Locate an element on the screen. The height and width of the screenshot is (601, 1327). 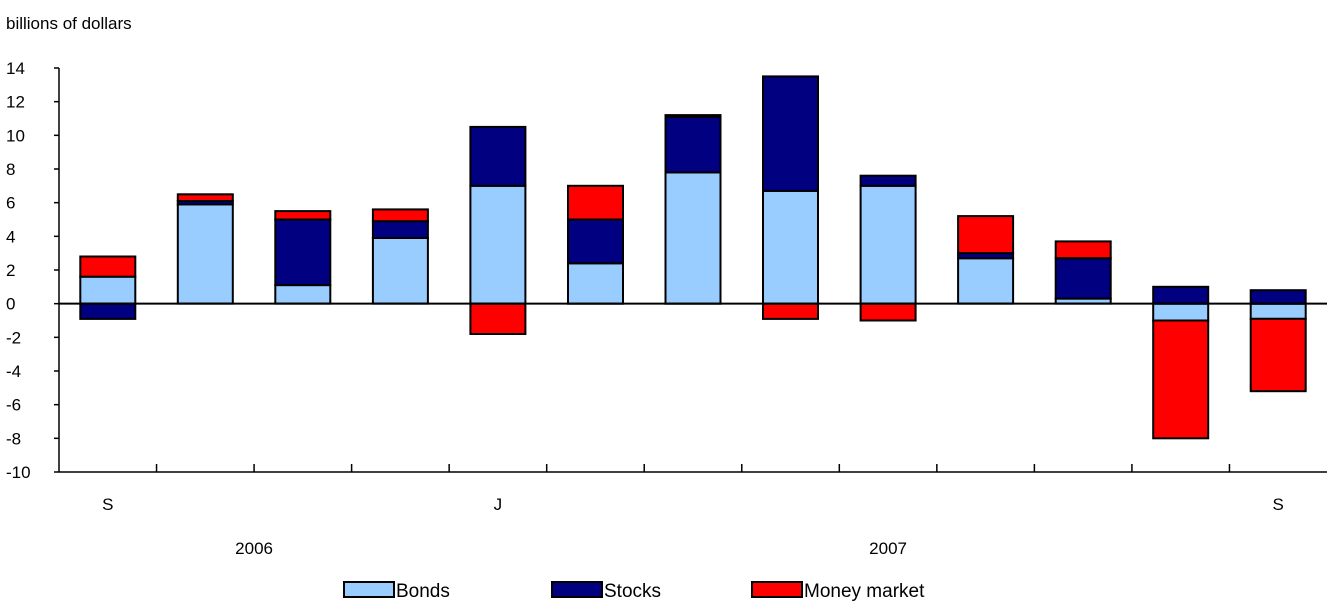
y-tick-label: -2 is located at coordinates (13, 337).